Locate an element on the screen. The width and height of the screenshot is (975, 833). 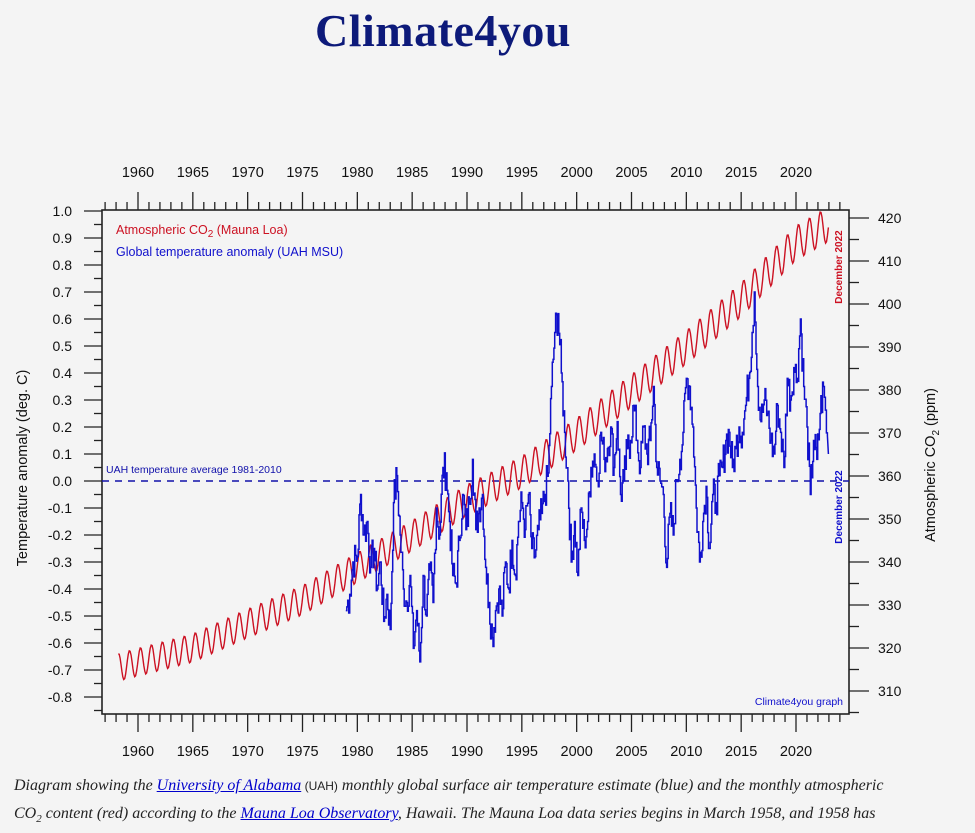
left-tick-label: -0.7 is located at coordinates (60, 670).